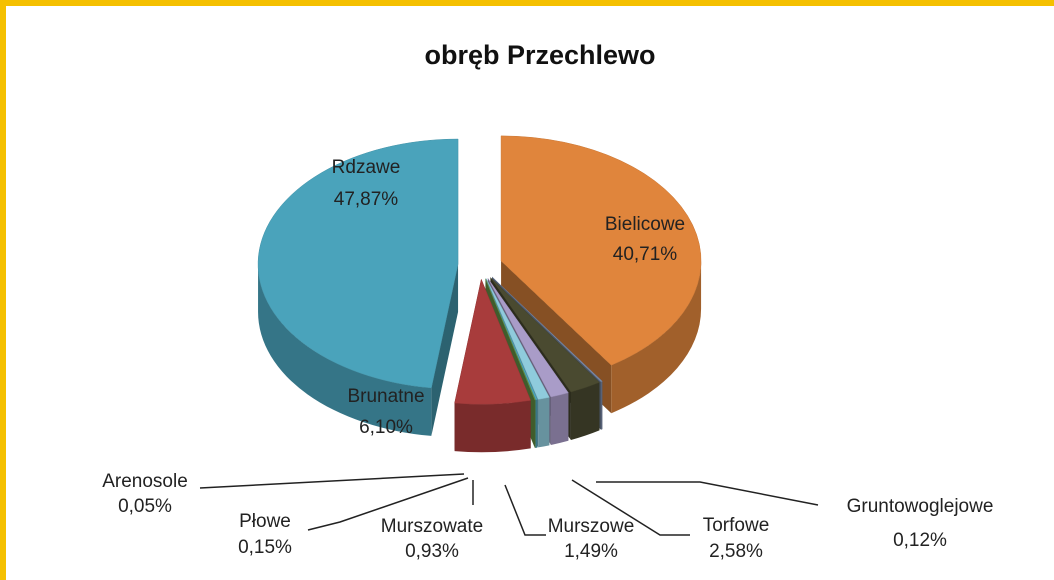 The width and height of the screenshot is (1054, 580). I want to click on category-label: Bielicowe, so click(645, 224).